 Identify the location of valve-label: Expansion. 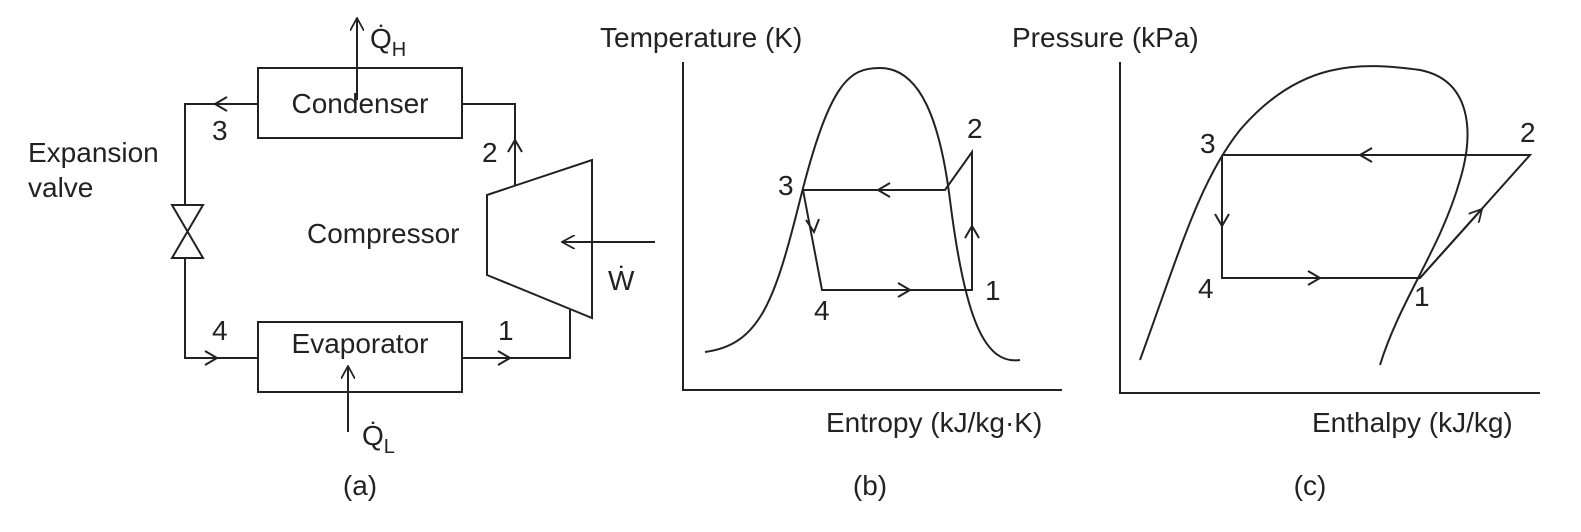
(93, 152).